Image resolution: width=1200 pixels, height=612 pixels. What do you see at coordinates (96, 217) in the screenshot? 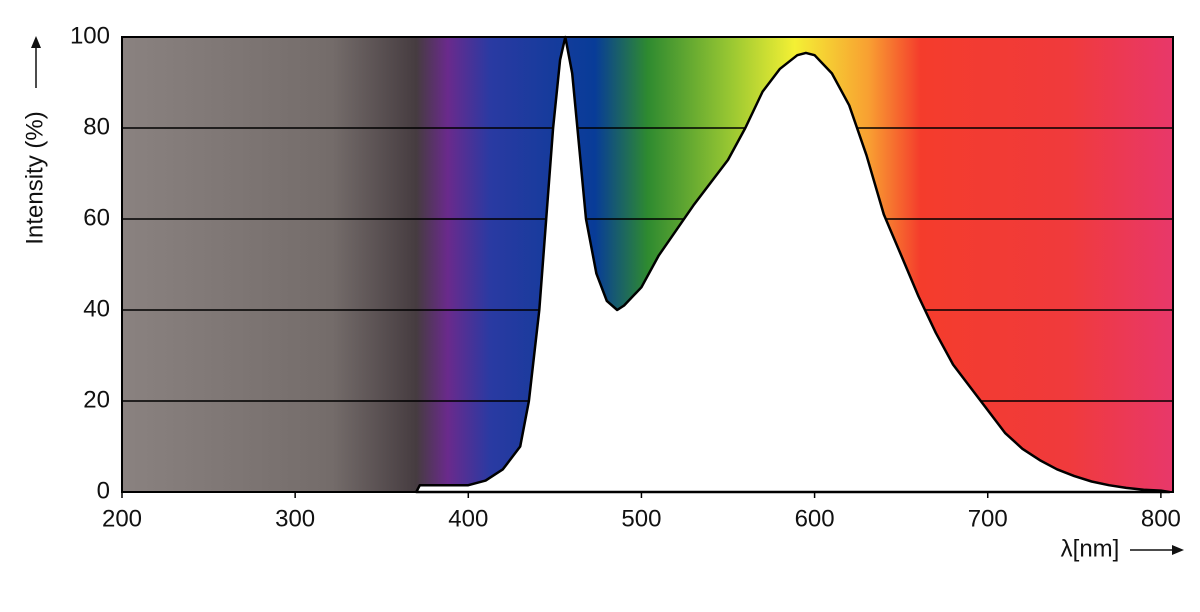
I see `y-tick-label: 60` at bounding box center [96, 217].